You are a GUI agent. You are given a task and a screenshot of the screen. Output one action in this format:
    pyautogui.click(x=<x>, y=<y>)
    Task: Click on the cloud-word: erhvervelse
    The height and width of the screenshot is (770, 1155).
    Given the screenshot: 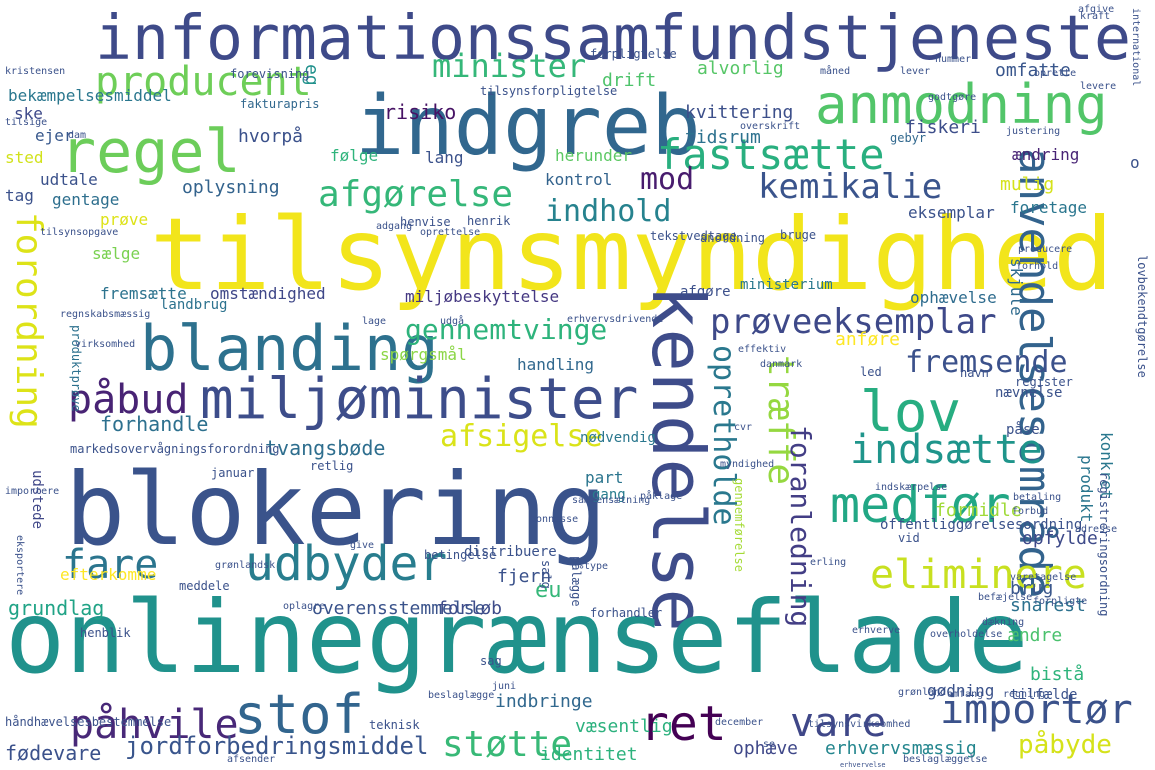 What is the action you would take?
    pyautogui.click(x=863, y=765)
    